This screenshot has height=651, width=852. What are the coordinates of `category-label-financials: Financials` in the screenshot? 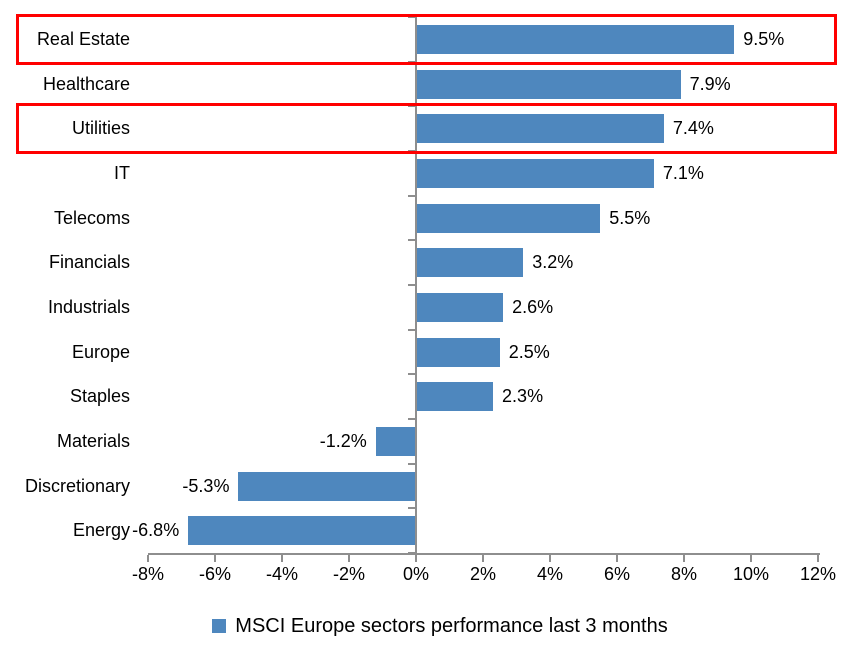 It's located at (89, 262).